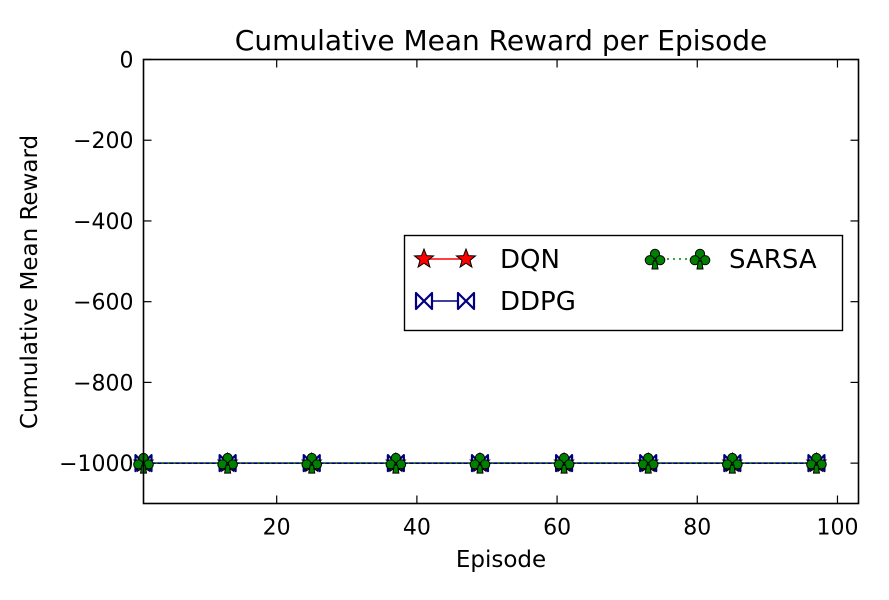  I want to click on legend-entry-sarsa: SARSA, so click(730, 260).